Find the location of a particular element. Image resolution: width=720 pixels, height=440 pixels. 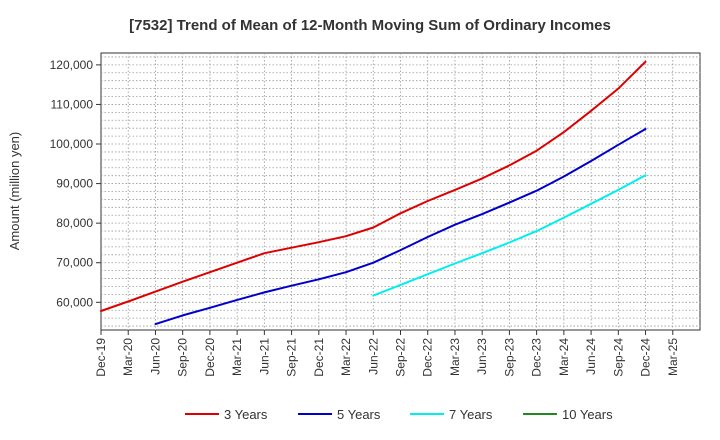

legend-label: 3 Years is located at coordinates (246, 414).